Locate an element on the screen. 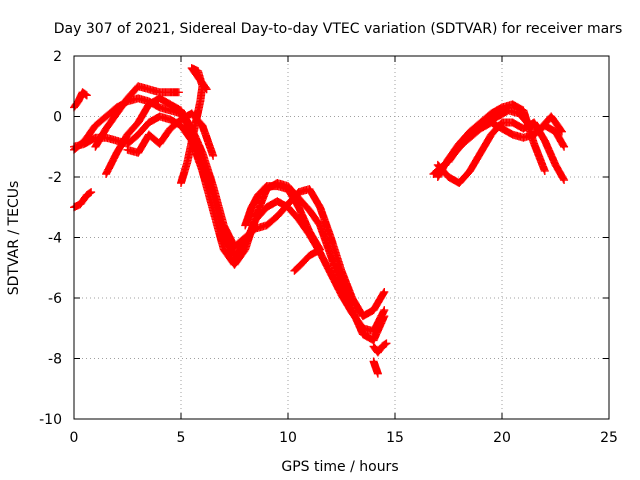 Image resolution: width=640 pixels, height=480 pixels. x-tick-label: 20 is located at coordinates (502, 438).